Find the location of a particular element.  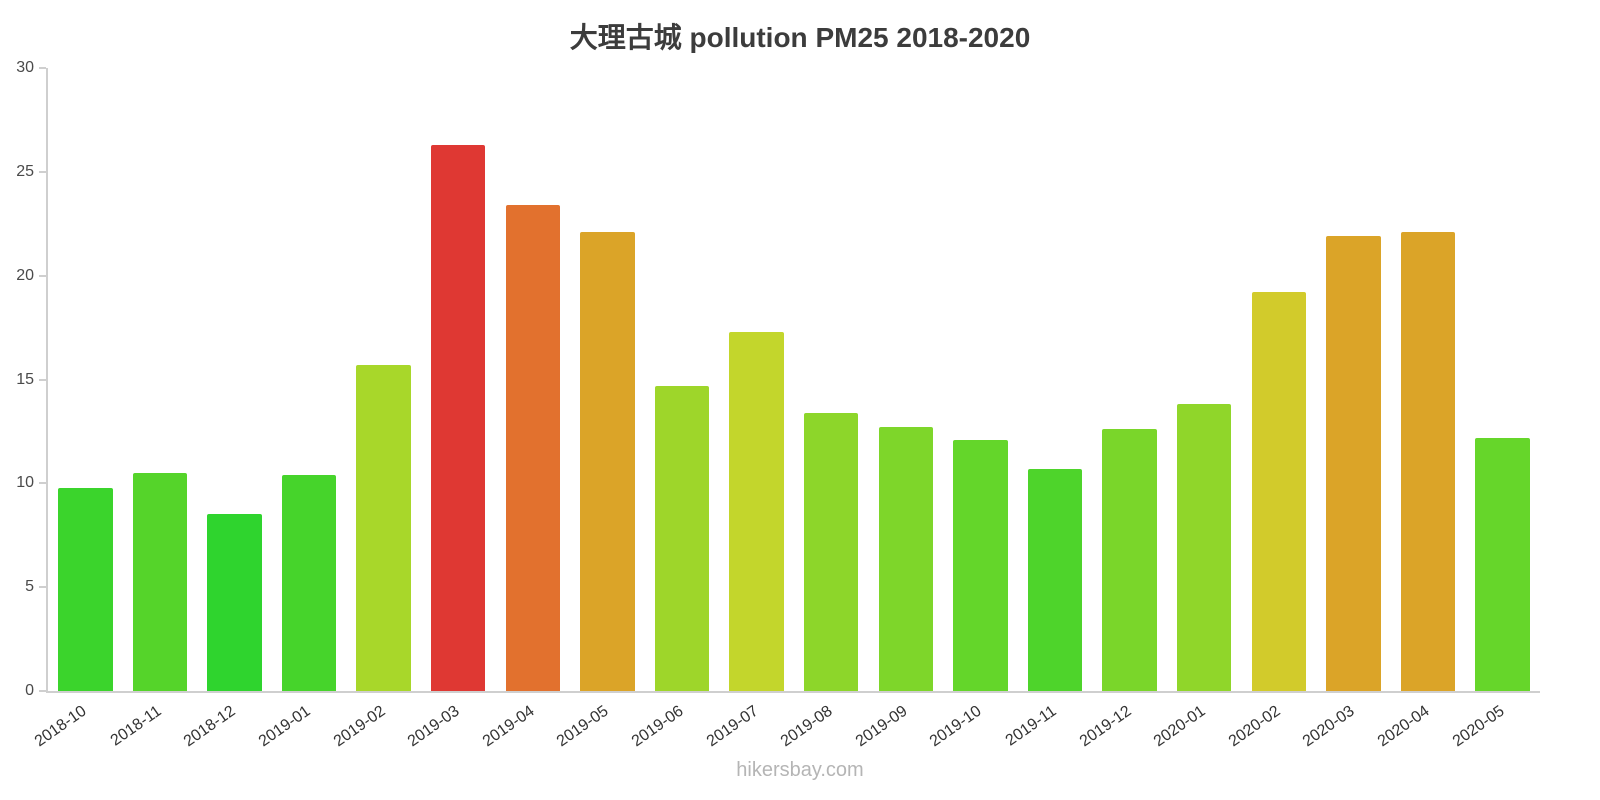

bar-slot: 2019-06 is located at coordinates (674, 409).